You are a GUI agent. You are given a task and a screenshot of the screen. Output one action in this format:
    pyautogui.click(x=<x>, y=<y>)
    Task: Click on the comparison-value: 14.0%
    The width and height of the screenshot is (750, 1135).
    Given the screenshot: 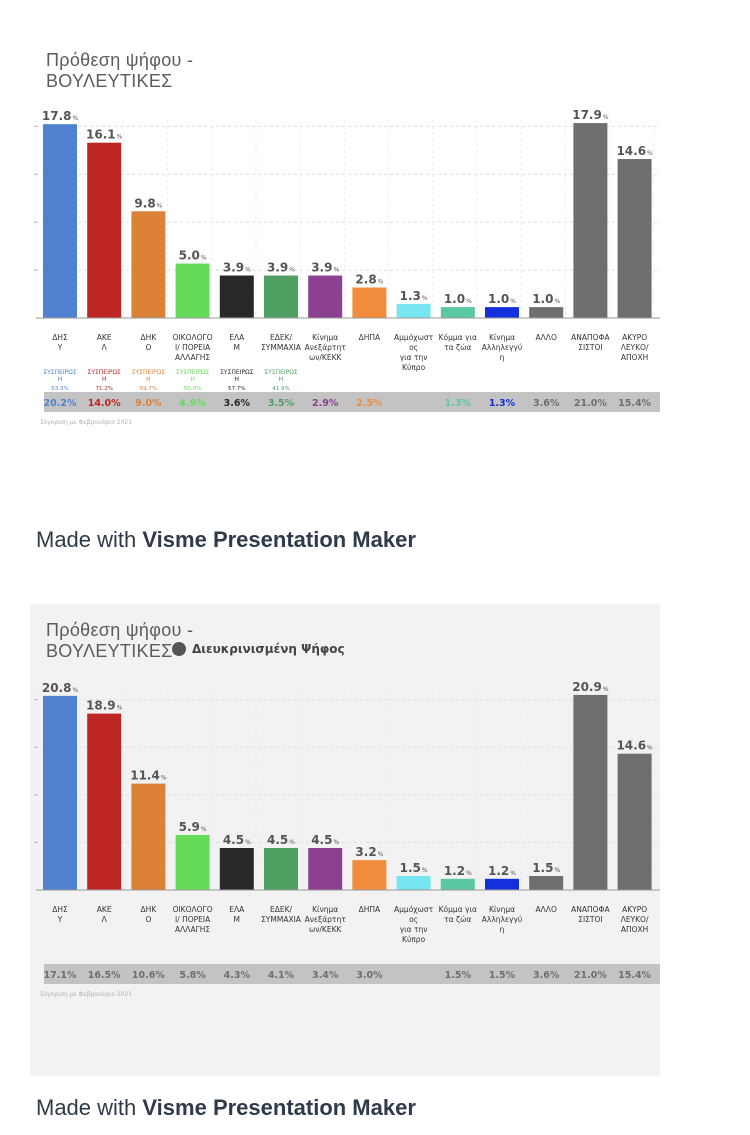 What is the action you would take?
    pyautogui.click(x=104, y=403)
    